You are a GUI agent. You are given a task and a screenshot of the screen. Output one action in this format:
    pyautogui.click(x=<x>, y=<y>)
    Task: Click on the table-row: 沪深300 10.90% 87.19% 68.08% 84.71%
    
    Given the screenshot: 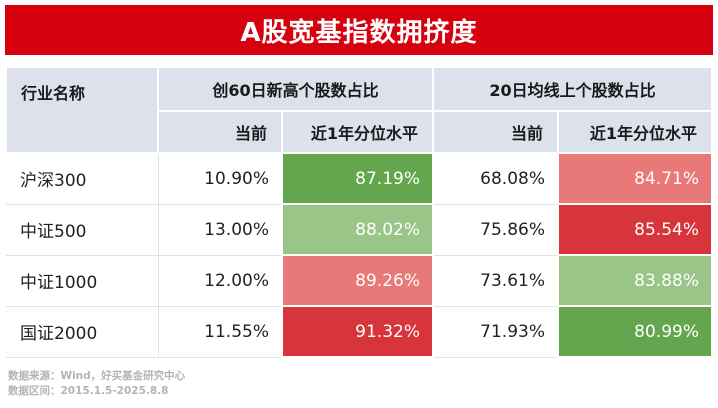 What is the action you would take?
    pyautogui.click(x=359, y=178)
    